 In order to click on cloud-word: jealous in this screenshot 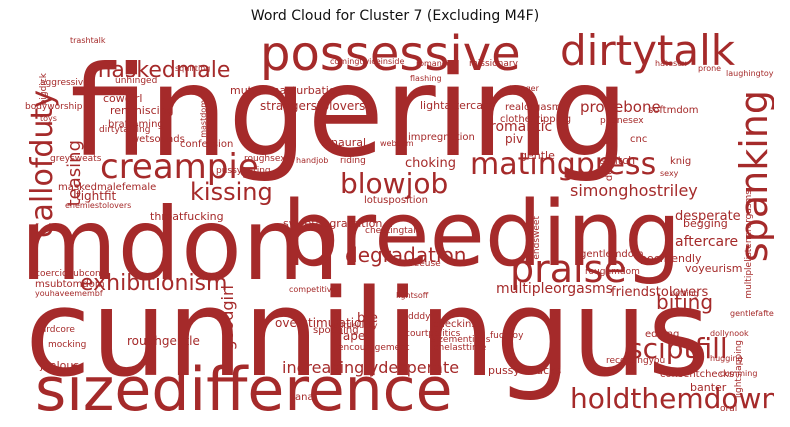, I will do `click(60, 365)`.